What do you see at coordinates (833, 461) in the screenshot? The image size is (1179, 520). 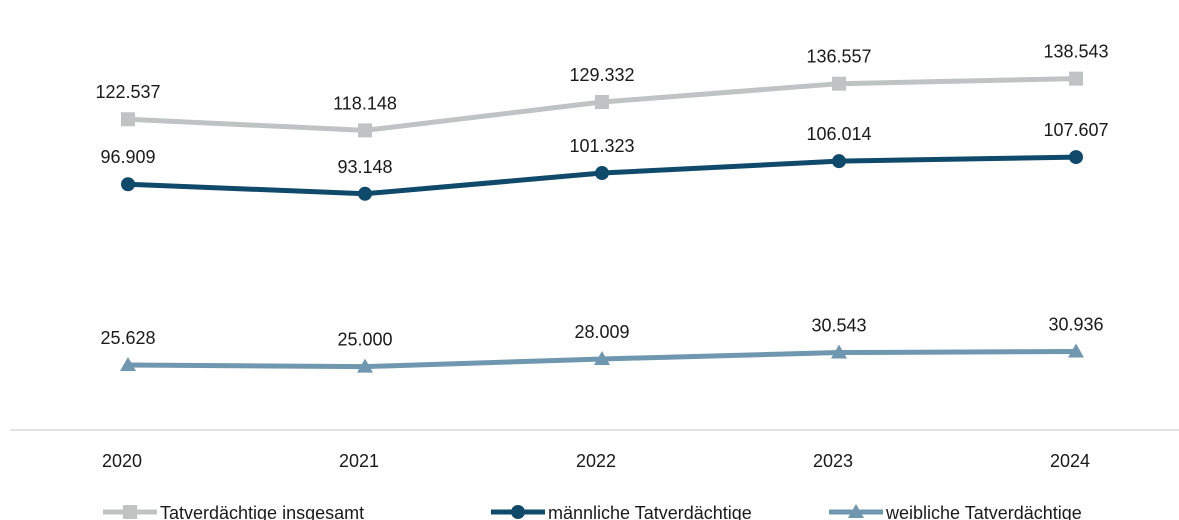 I see `x-tick-label: 2023` at bounding box center [833, 461].